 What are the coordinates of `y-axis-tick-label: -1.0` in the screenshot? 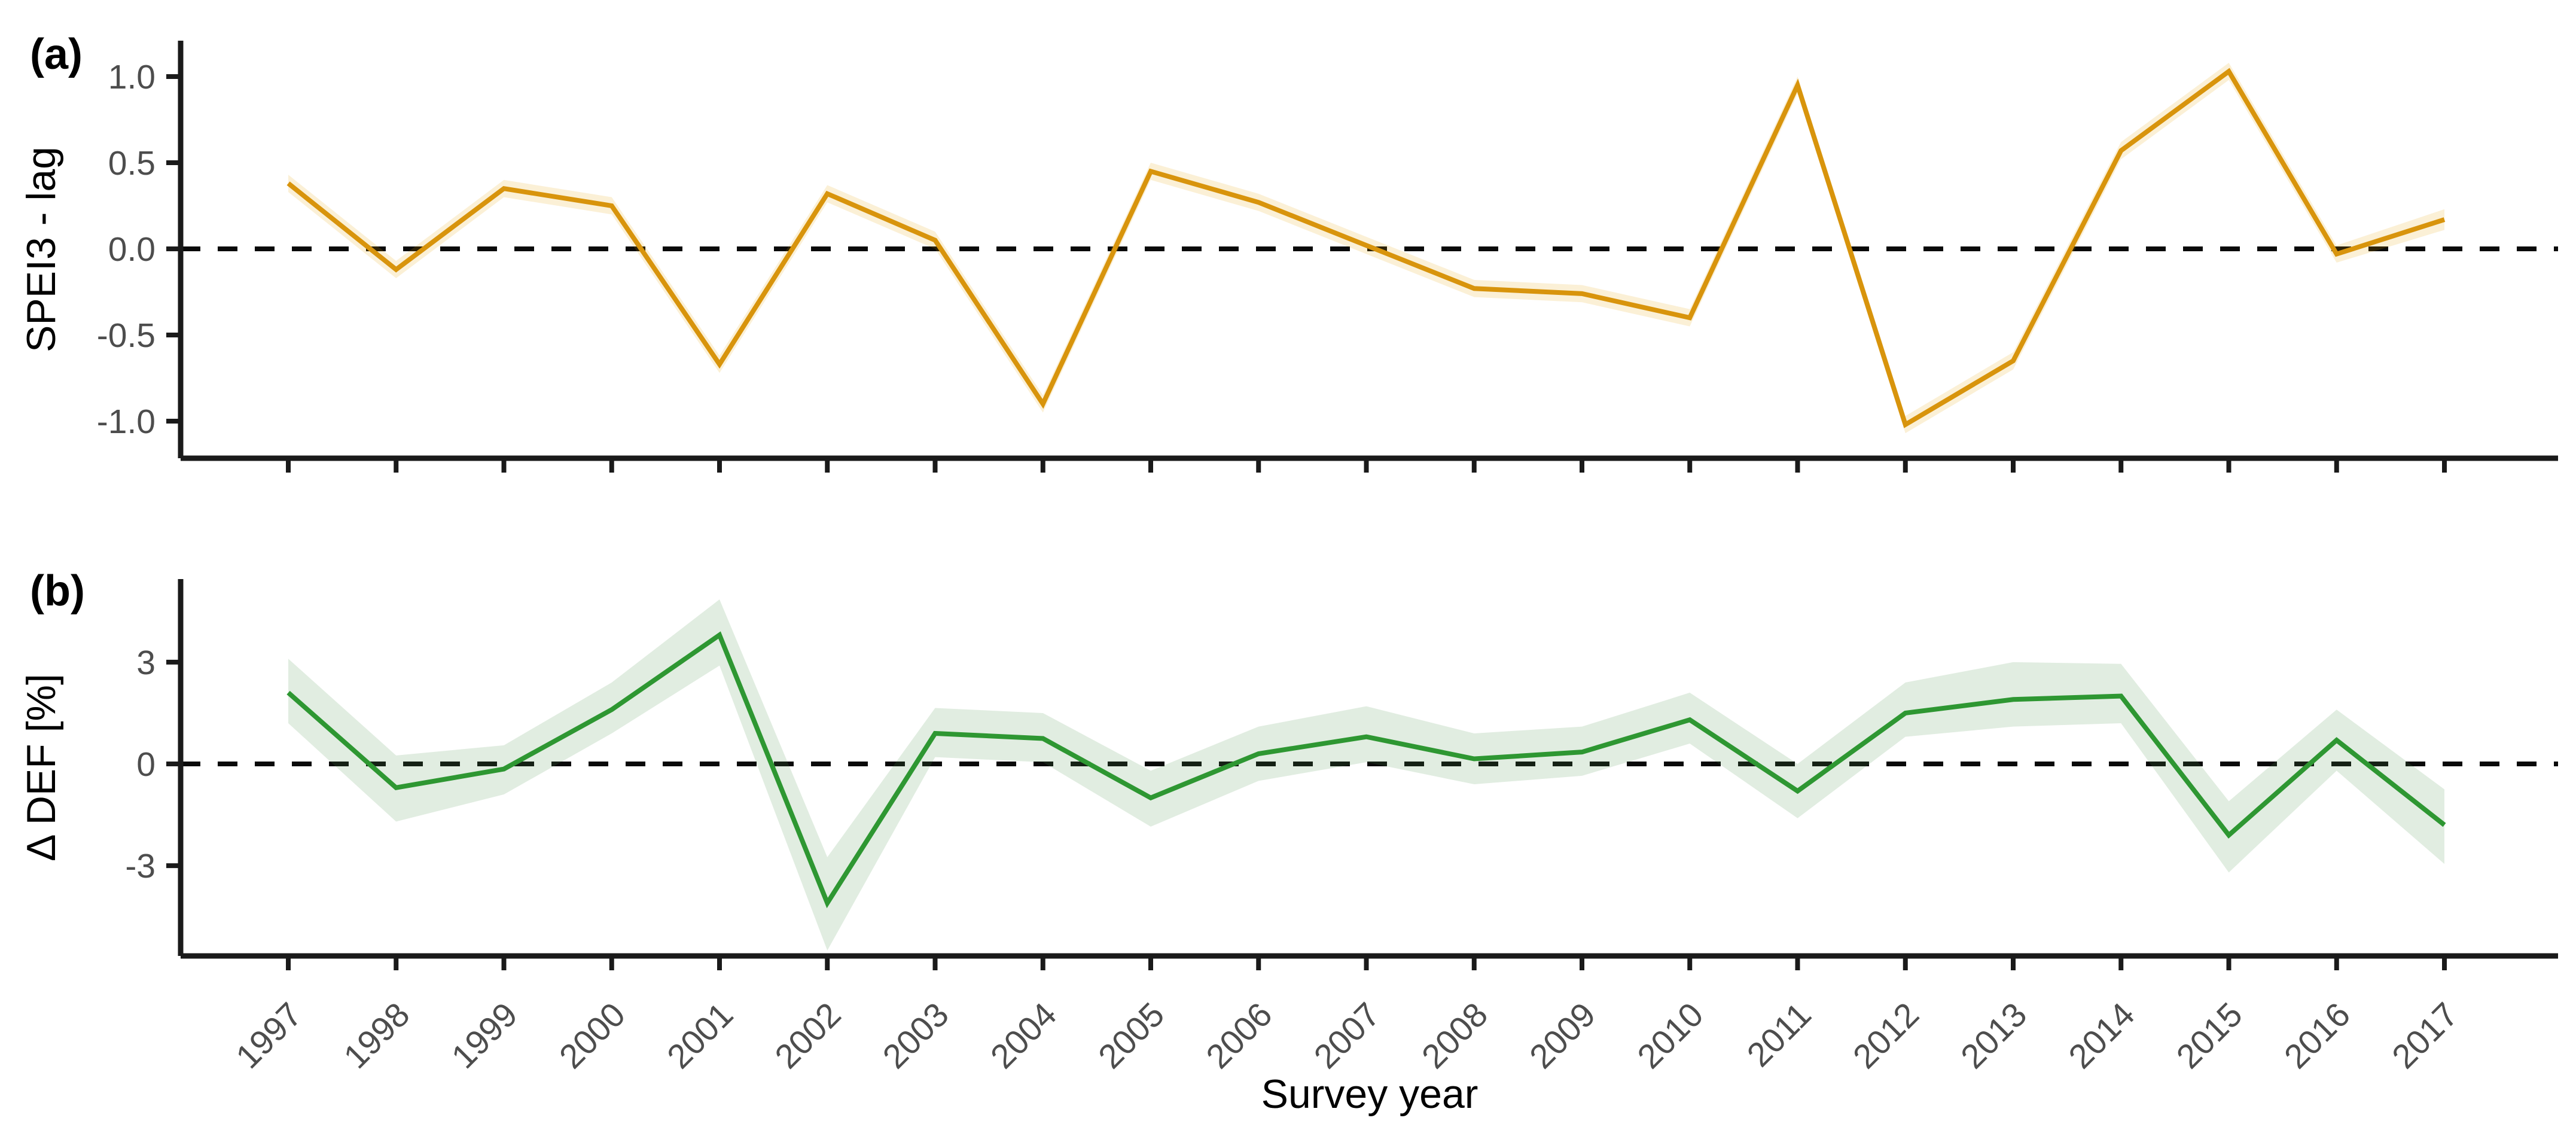 It's located at (126, 422).